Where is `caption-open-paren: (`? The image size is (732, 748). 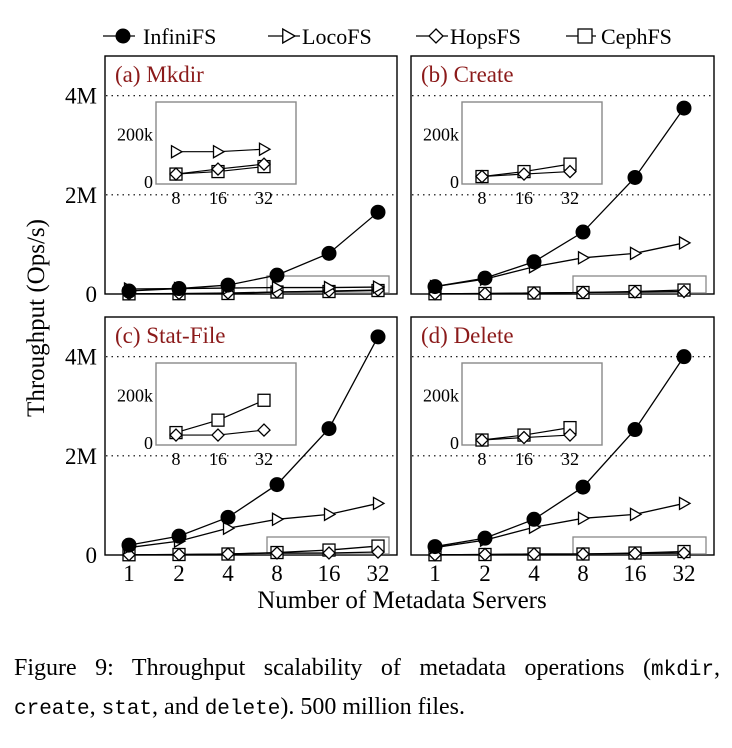 caption-open-paren: ( is located at coordinates (647, 668).